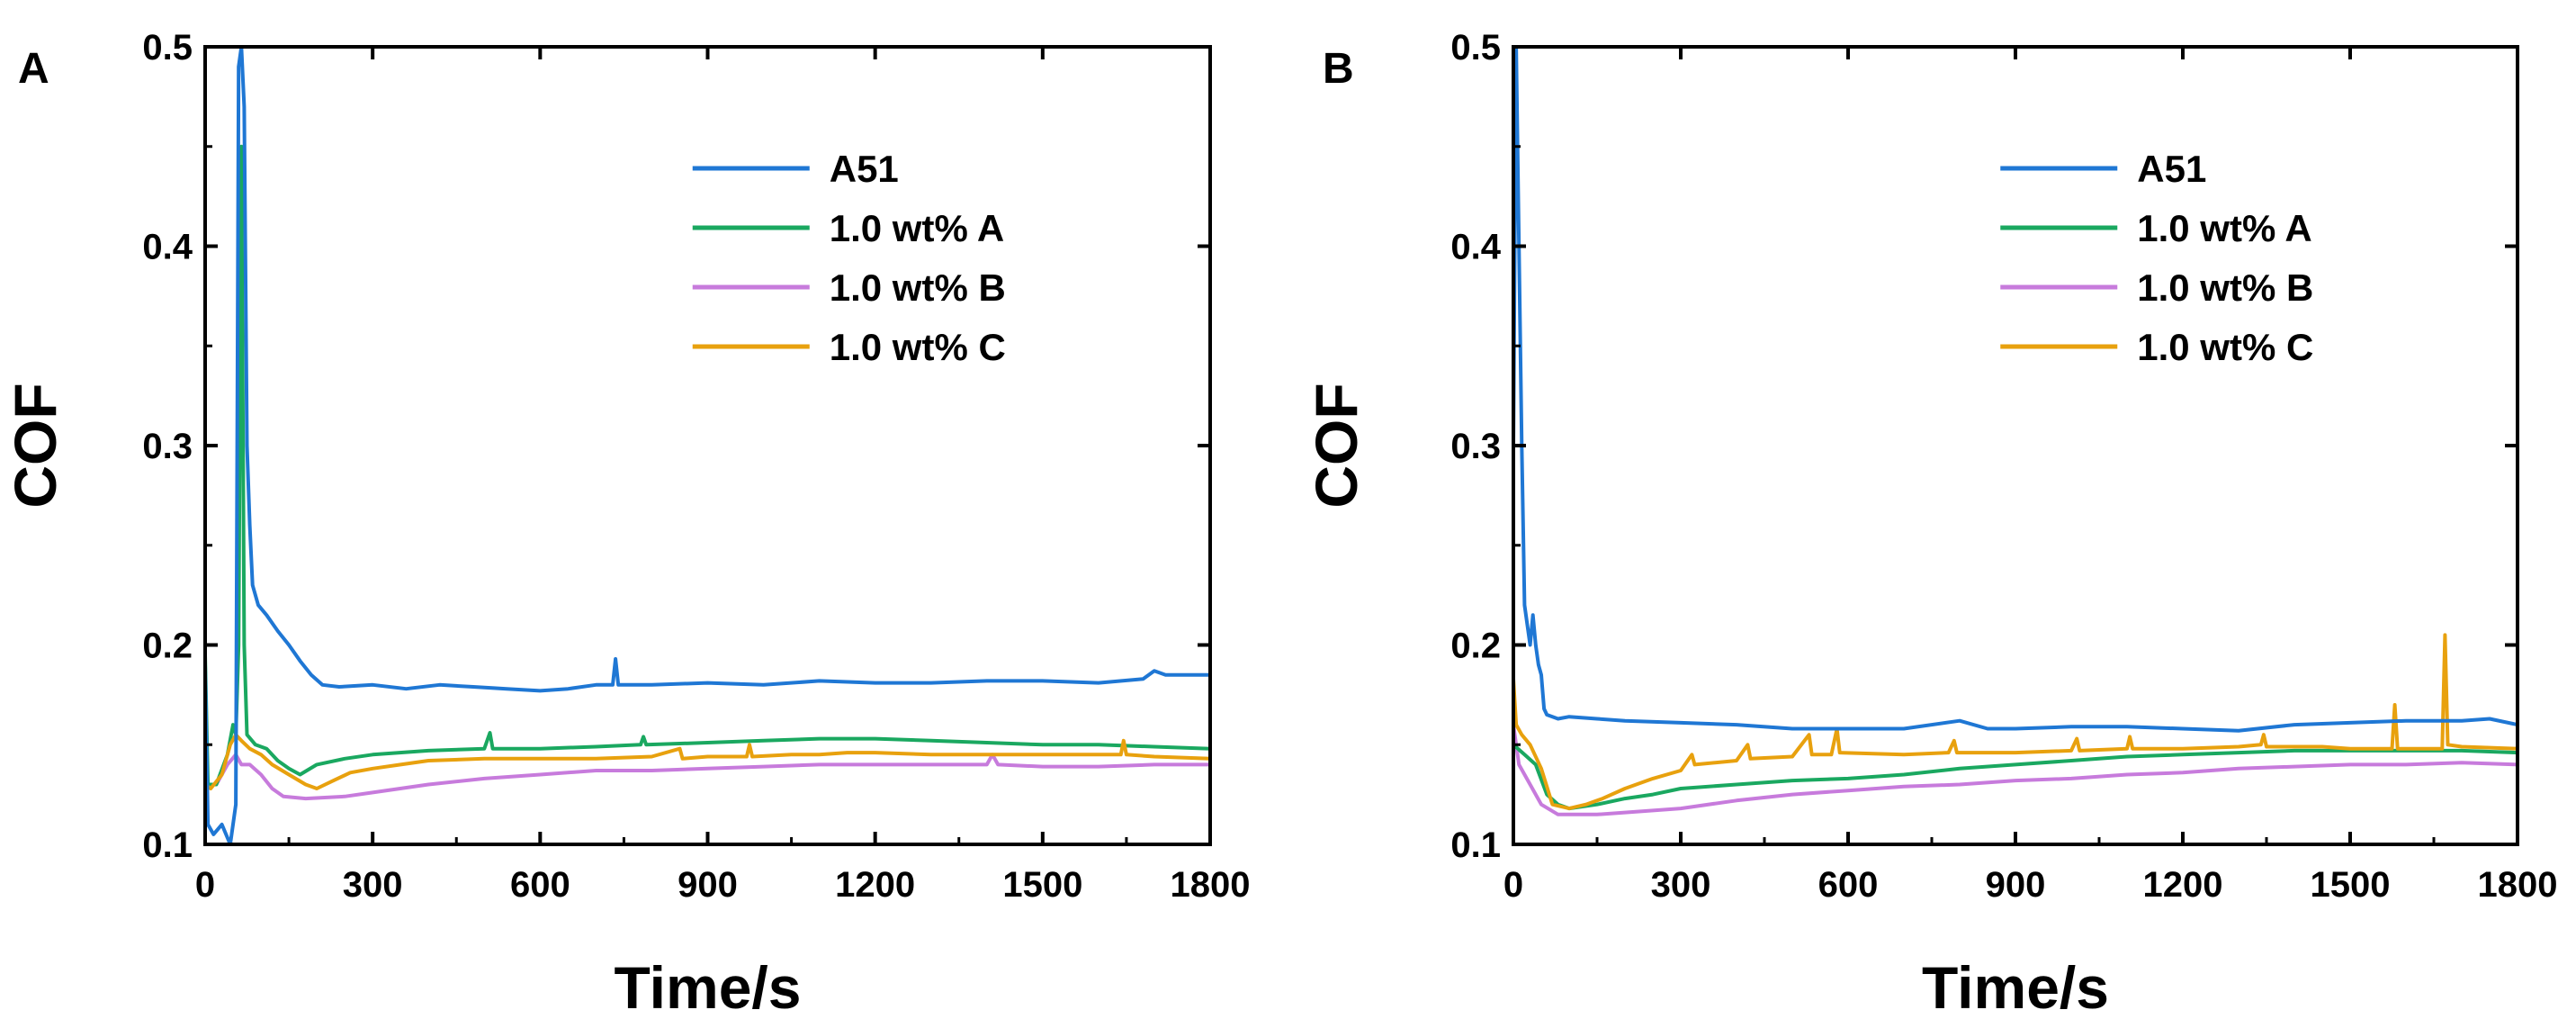 This screenshot has height=1028, width=2576. Describe the element at coordinates (34, 69) in the screenshot. I see `panel-label: A` at that location.